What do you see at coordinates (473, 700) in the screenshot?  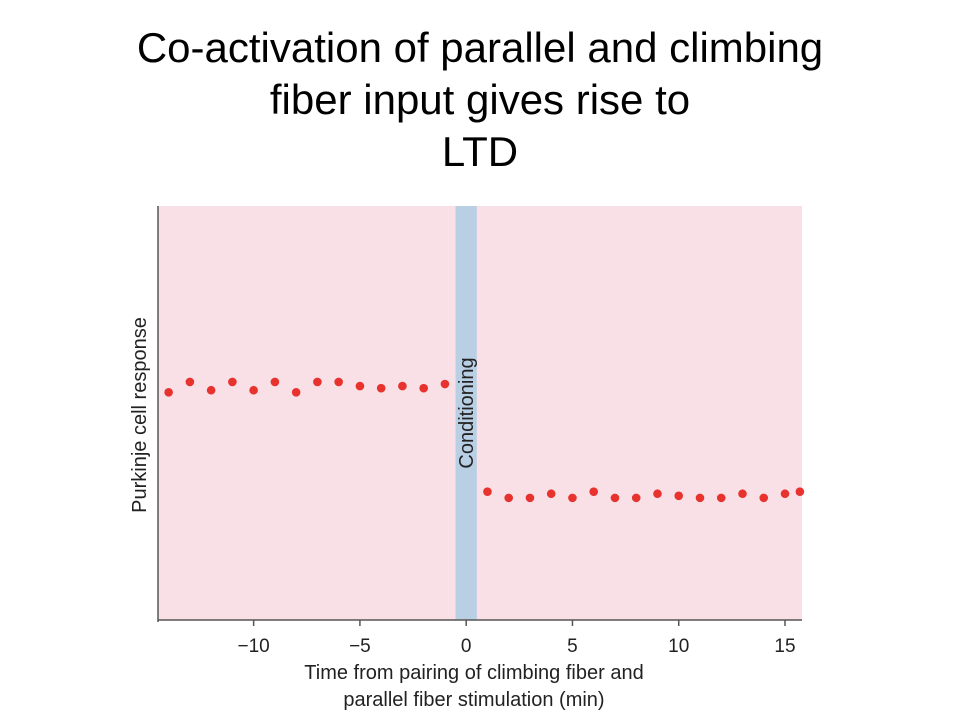 I see `x-axis-title-line-2: parallel fiber stimulation (min)` at bounding box center [473, 700].